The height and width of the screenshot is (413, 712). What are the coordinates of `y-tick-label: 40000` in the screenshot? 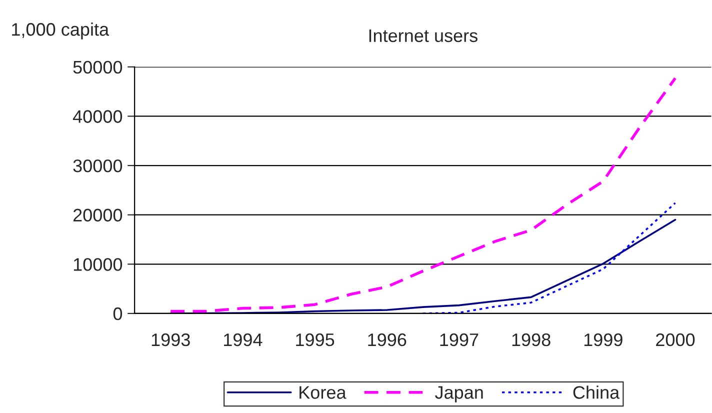 It's located at (97, 116).